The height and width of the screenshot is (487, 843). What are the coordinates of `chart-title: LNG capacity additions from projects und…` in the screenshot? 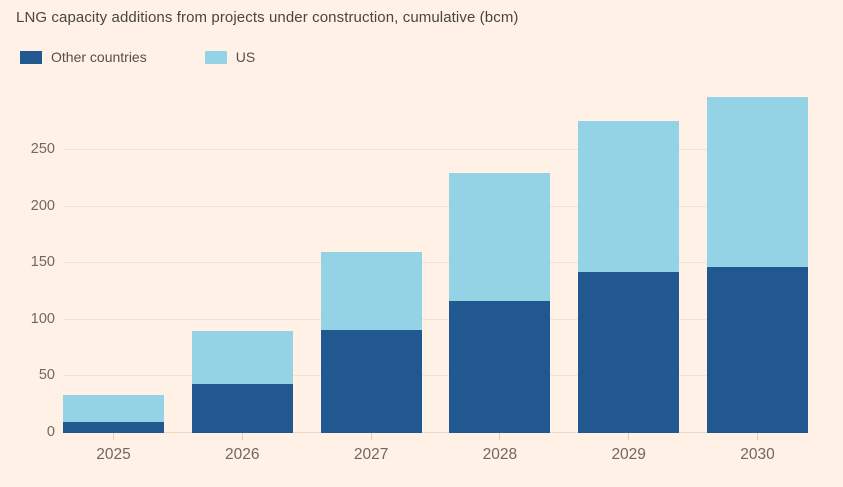 It's located at (267, 17).